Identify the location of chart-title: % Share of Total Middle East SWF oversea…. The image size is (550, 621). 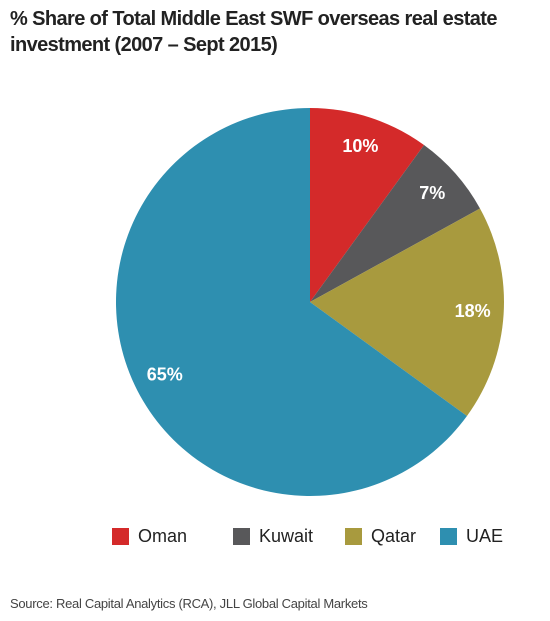
(254, 32).